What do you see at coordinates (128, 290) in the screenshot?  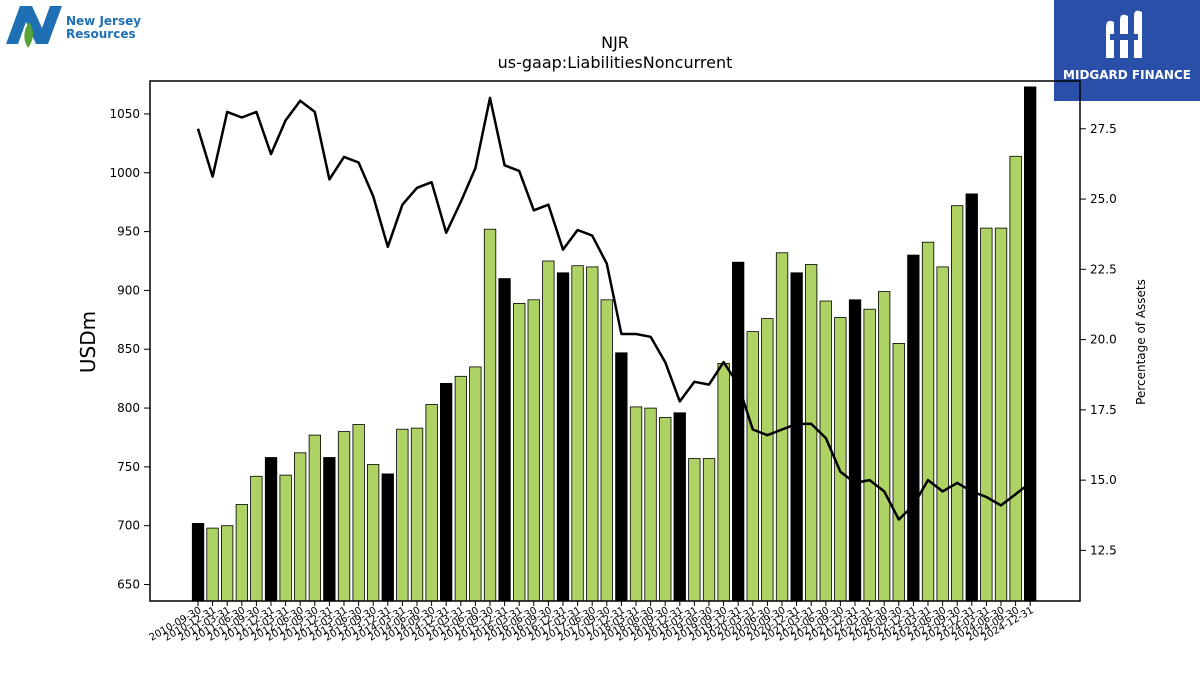 I see `y-tick-label: 900` at bounding box center [128, 290].